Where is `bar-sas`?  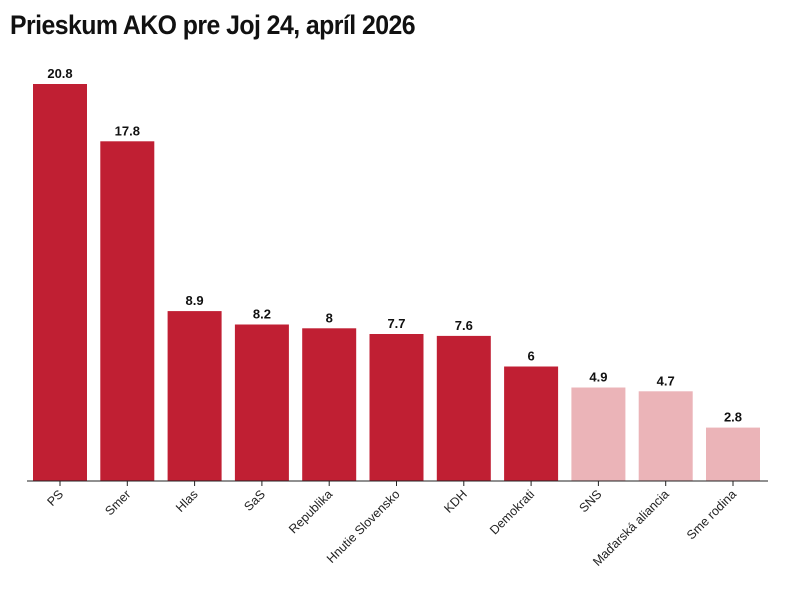
bar-sas is located at coordinates (261, 402).